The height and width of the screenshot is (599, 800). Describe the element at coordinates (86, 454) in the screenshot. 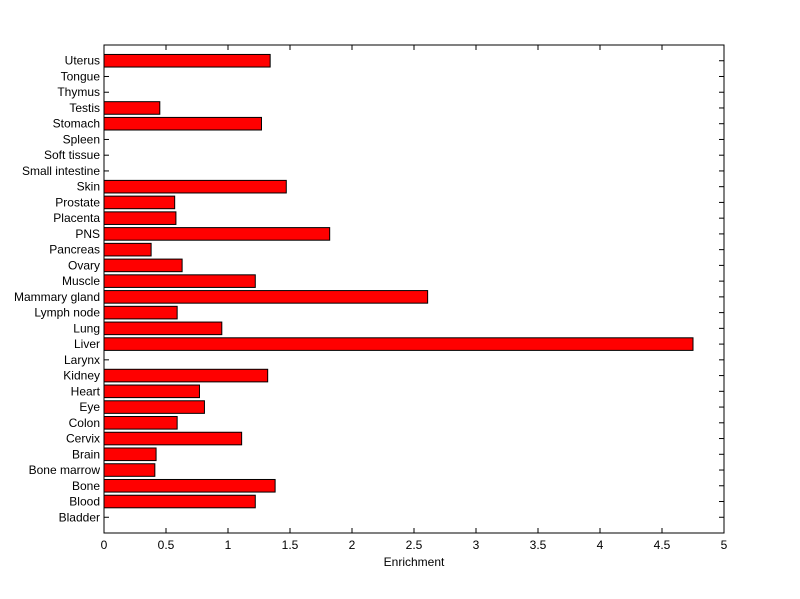

I see `y-tick-label: Brain` at that location.